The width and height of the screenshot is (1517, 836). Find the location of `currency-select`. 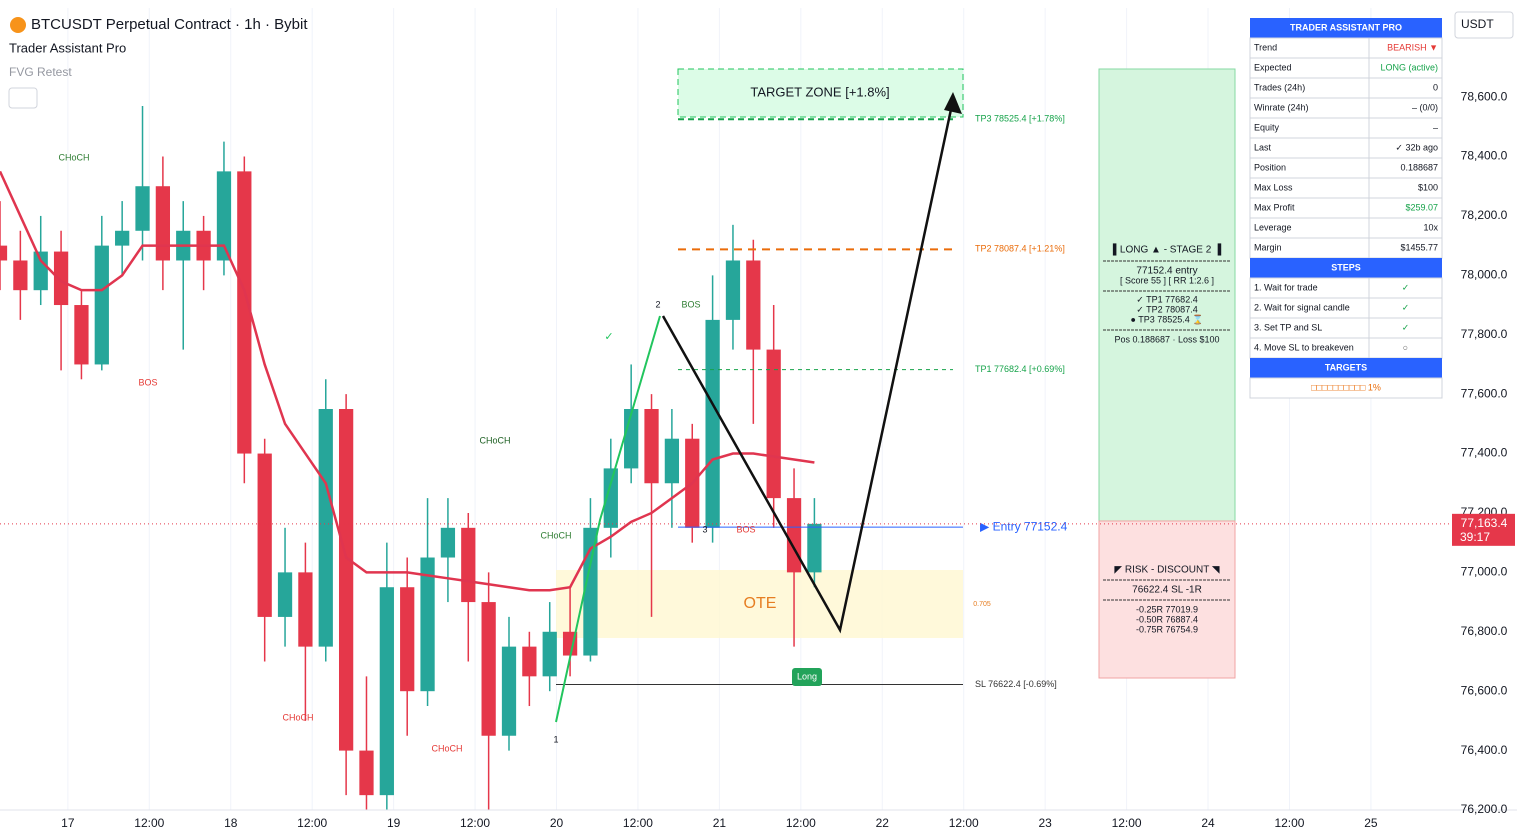

currency-select is located at coordinates (1484, 25).